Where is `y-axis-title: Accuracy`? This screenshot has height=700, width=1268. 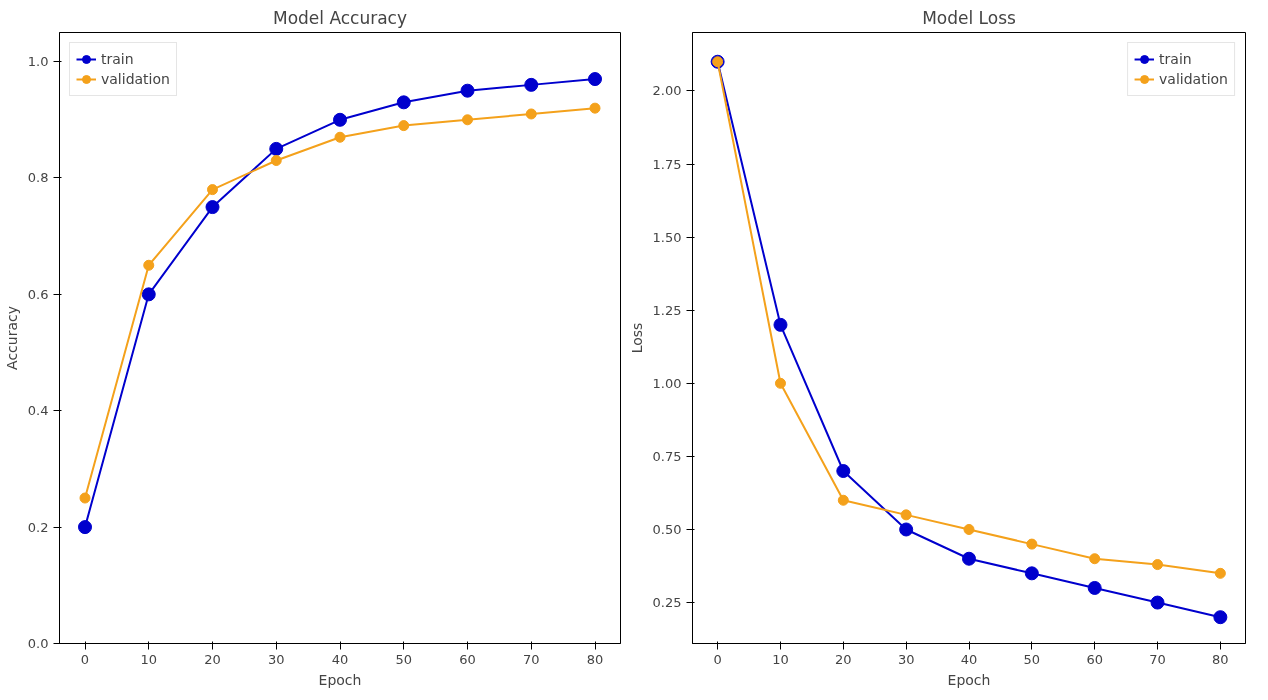 y-axis-title: Accuracy is located at coordinates (11, 338).